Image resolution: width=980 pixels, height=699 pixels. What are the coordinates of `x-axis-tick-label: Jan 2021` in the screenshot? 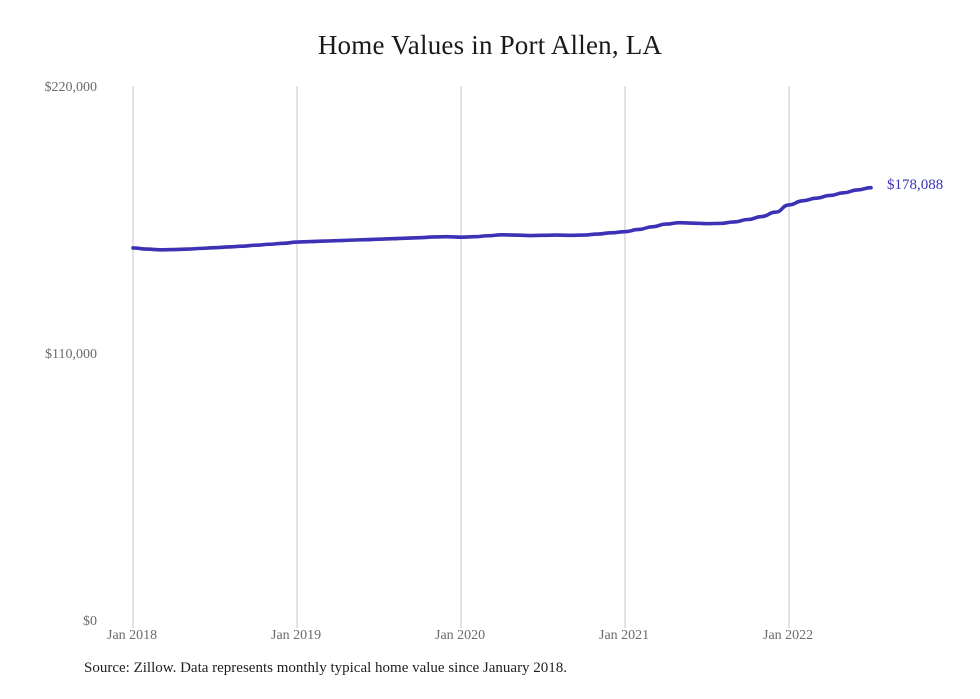 It's located at (624, 635).